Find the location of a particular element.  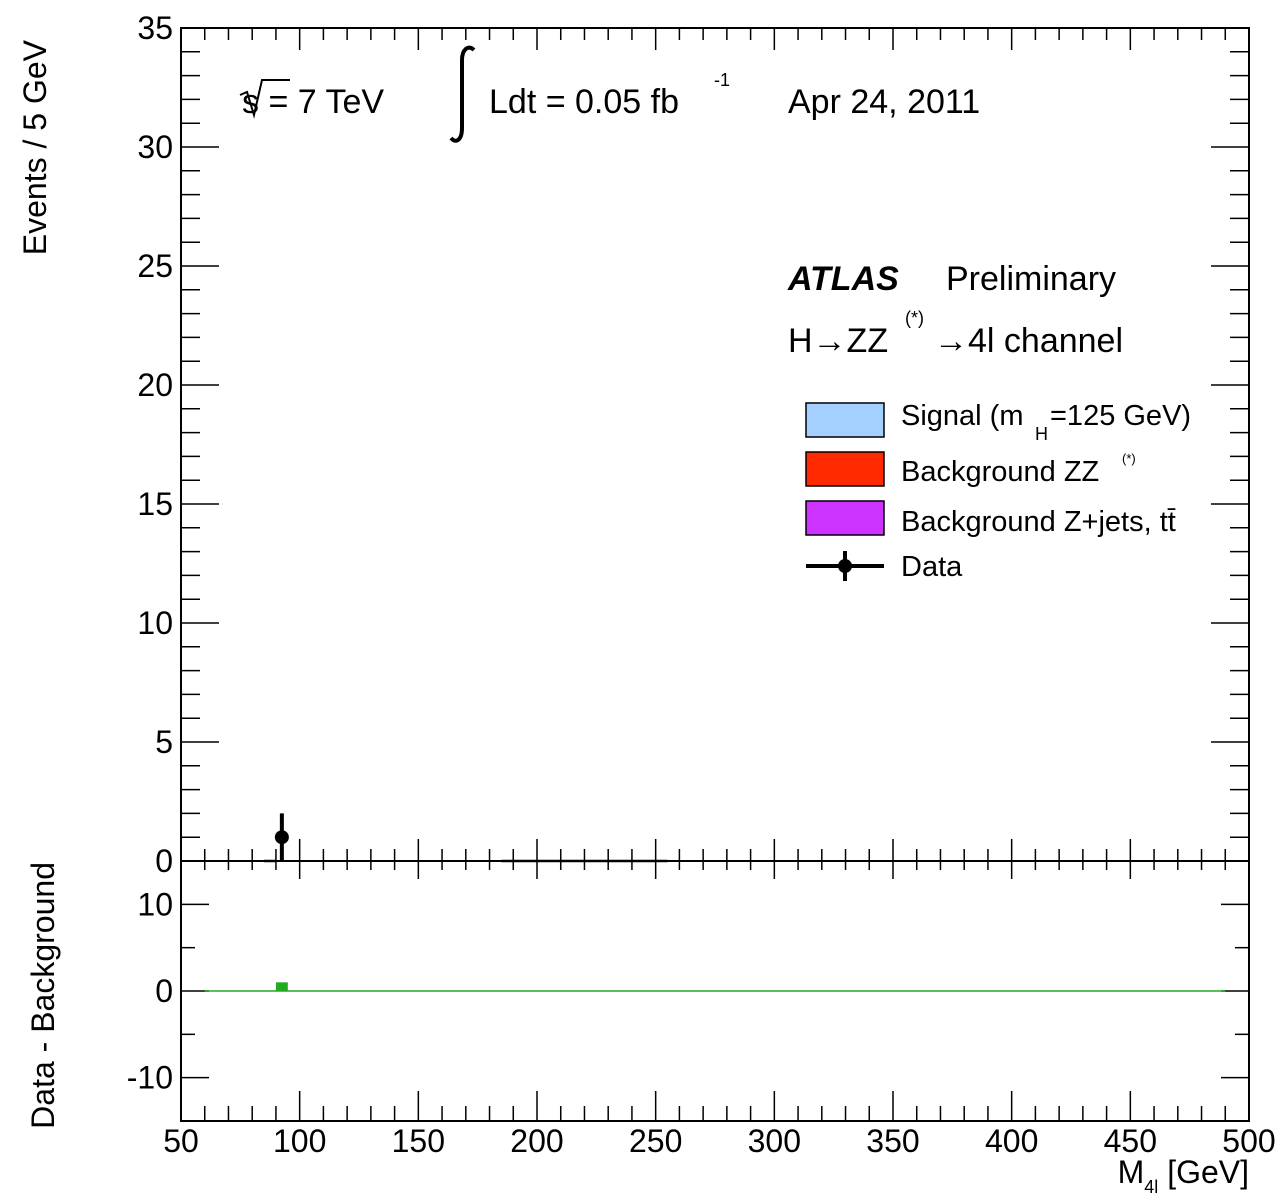

legend-swatch-zjets is located at coordinates (845, 518).